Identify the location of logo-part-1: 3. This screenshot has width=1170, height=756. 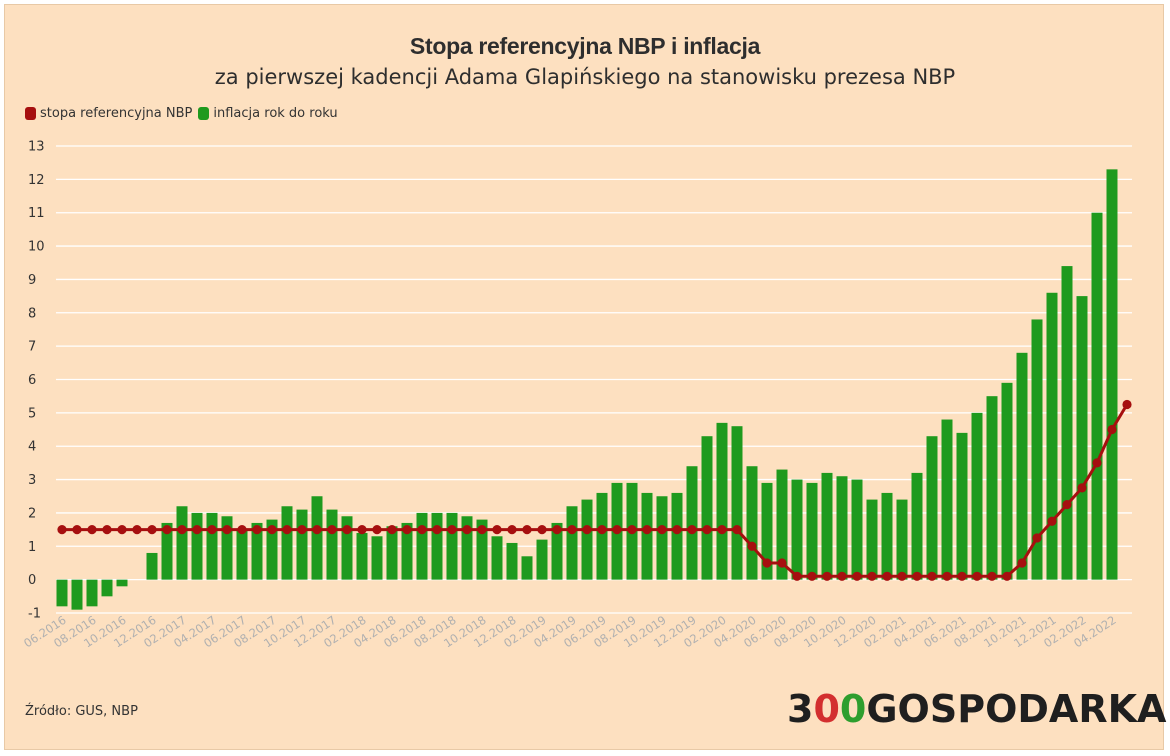
(800, 709).